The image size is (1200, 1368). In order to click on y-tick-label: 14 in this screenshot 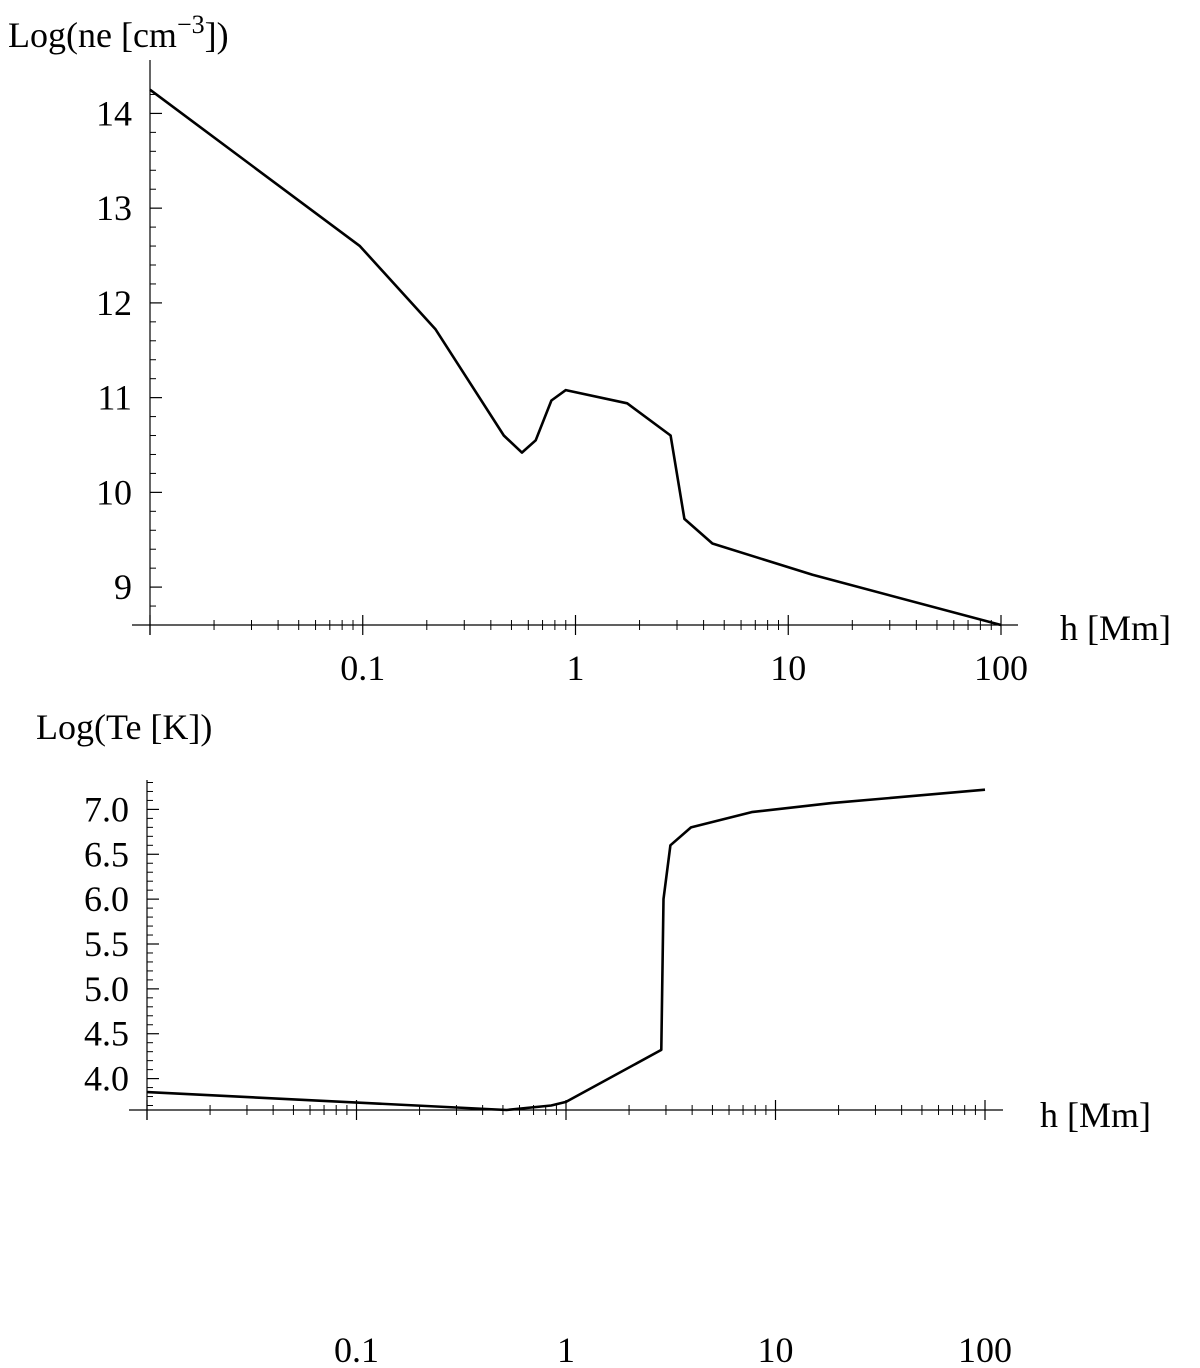, I will do `click(114, 113)`.